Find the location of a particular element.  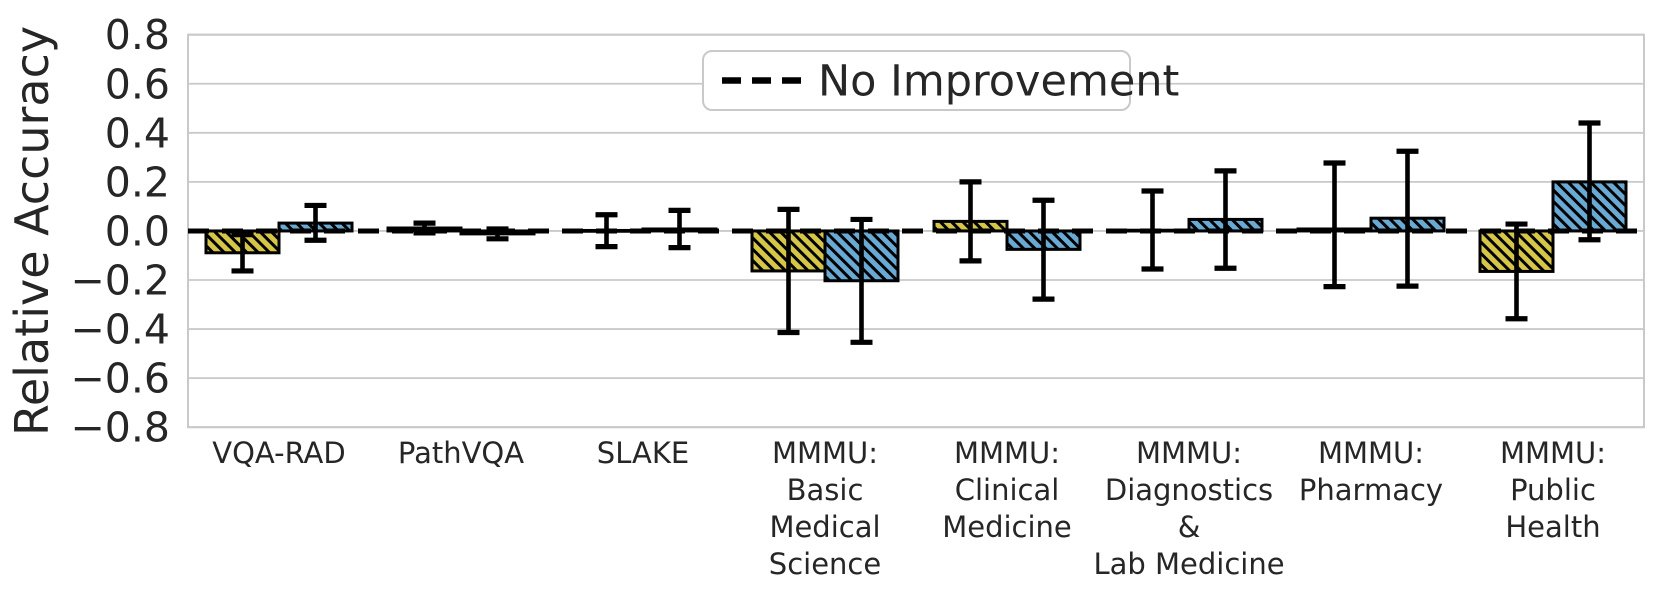

x-tick-line: Pharmacy is located at coordinates (1371, 490).